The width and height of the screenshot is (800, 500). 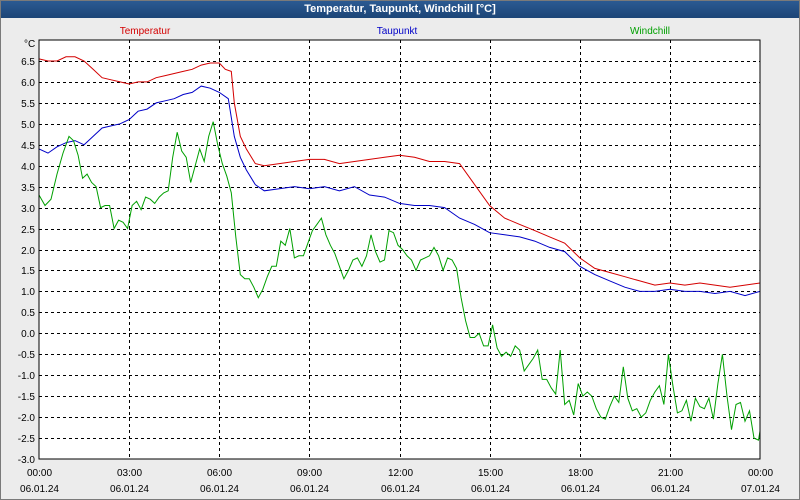 I want to click on y-tick-label: -2.0, so click(x=27, y=418).